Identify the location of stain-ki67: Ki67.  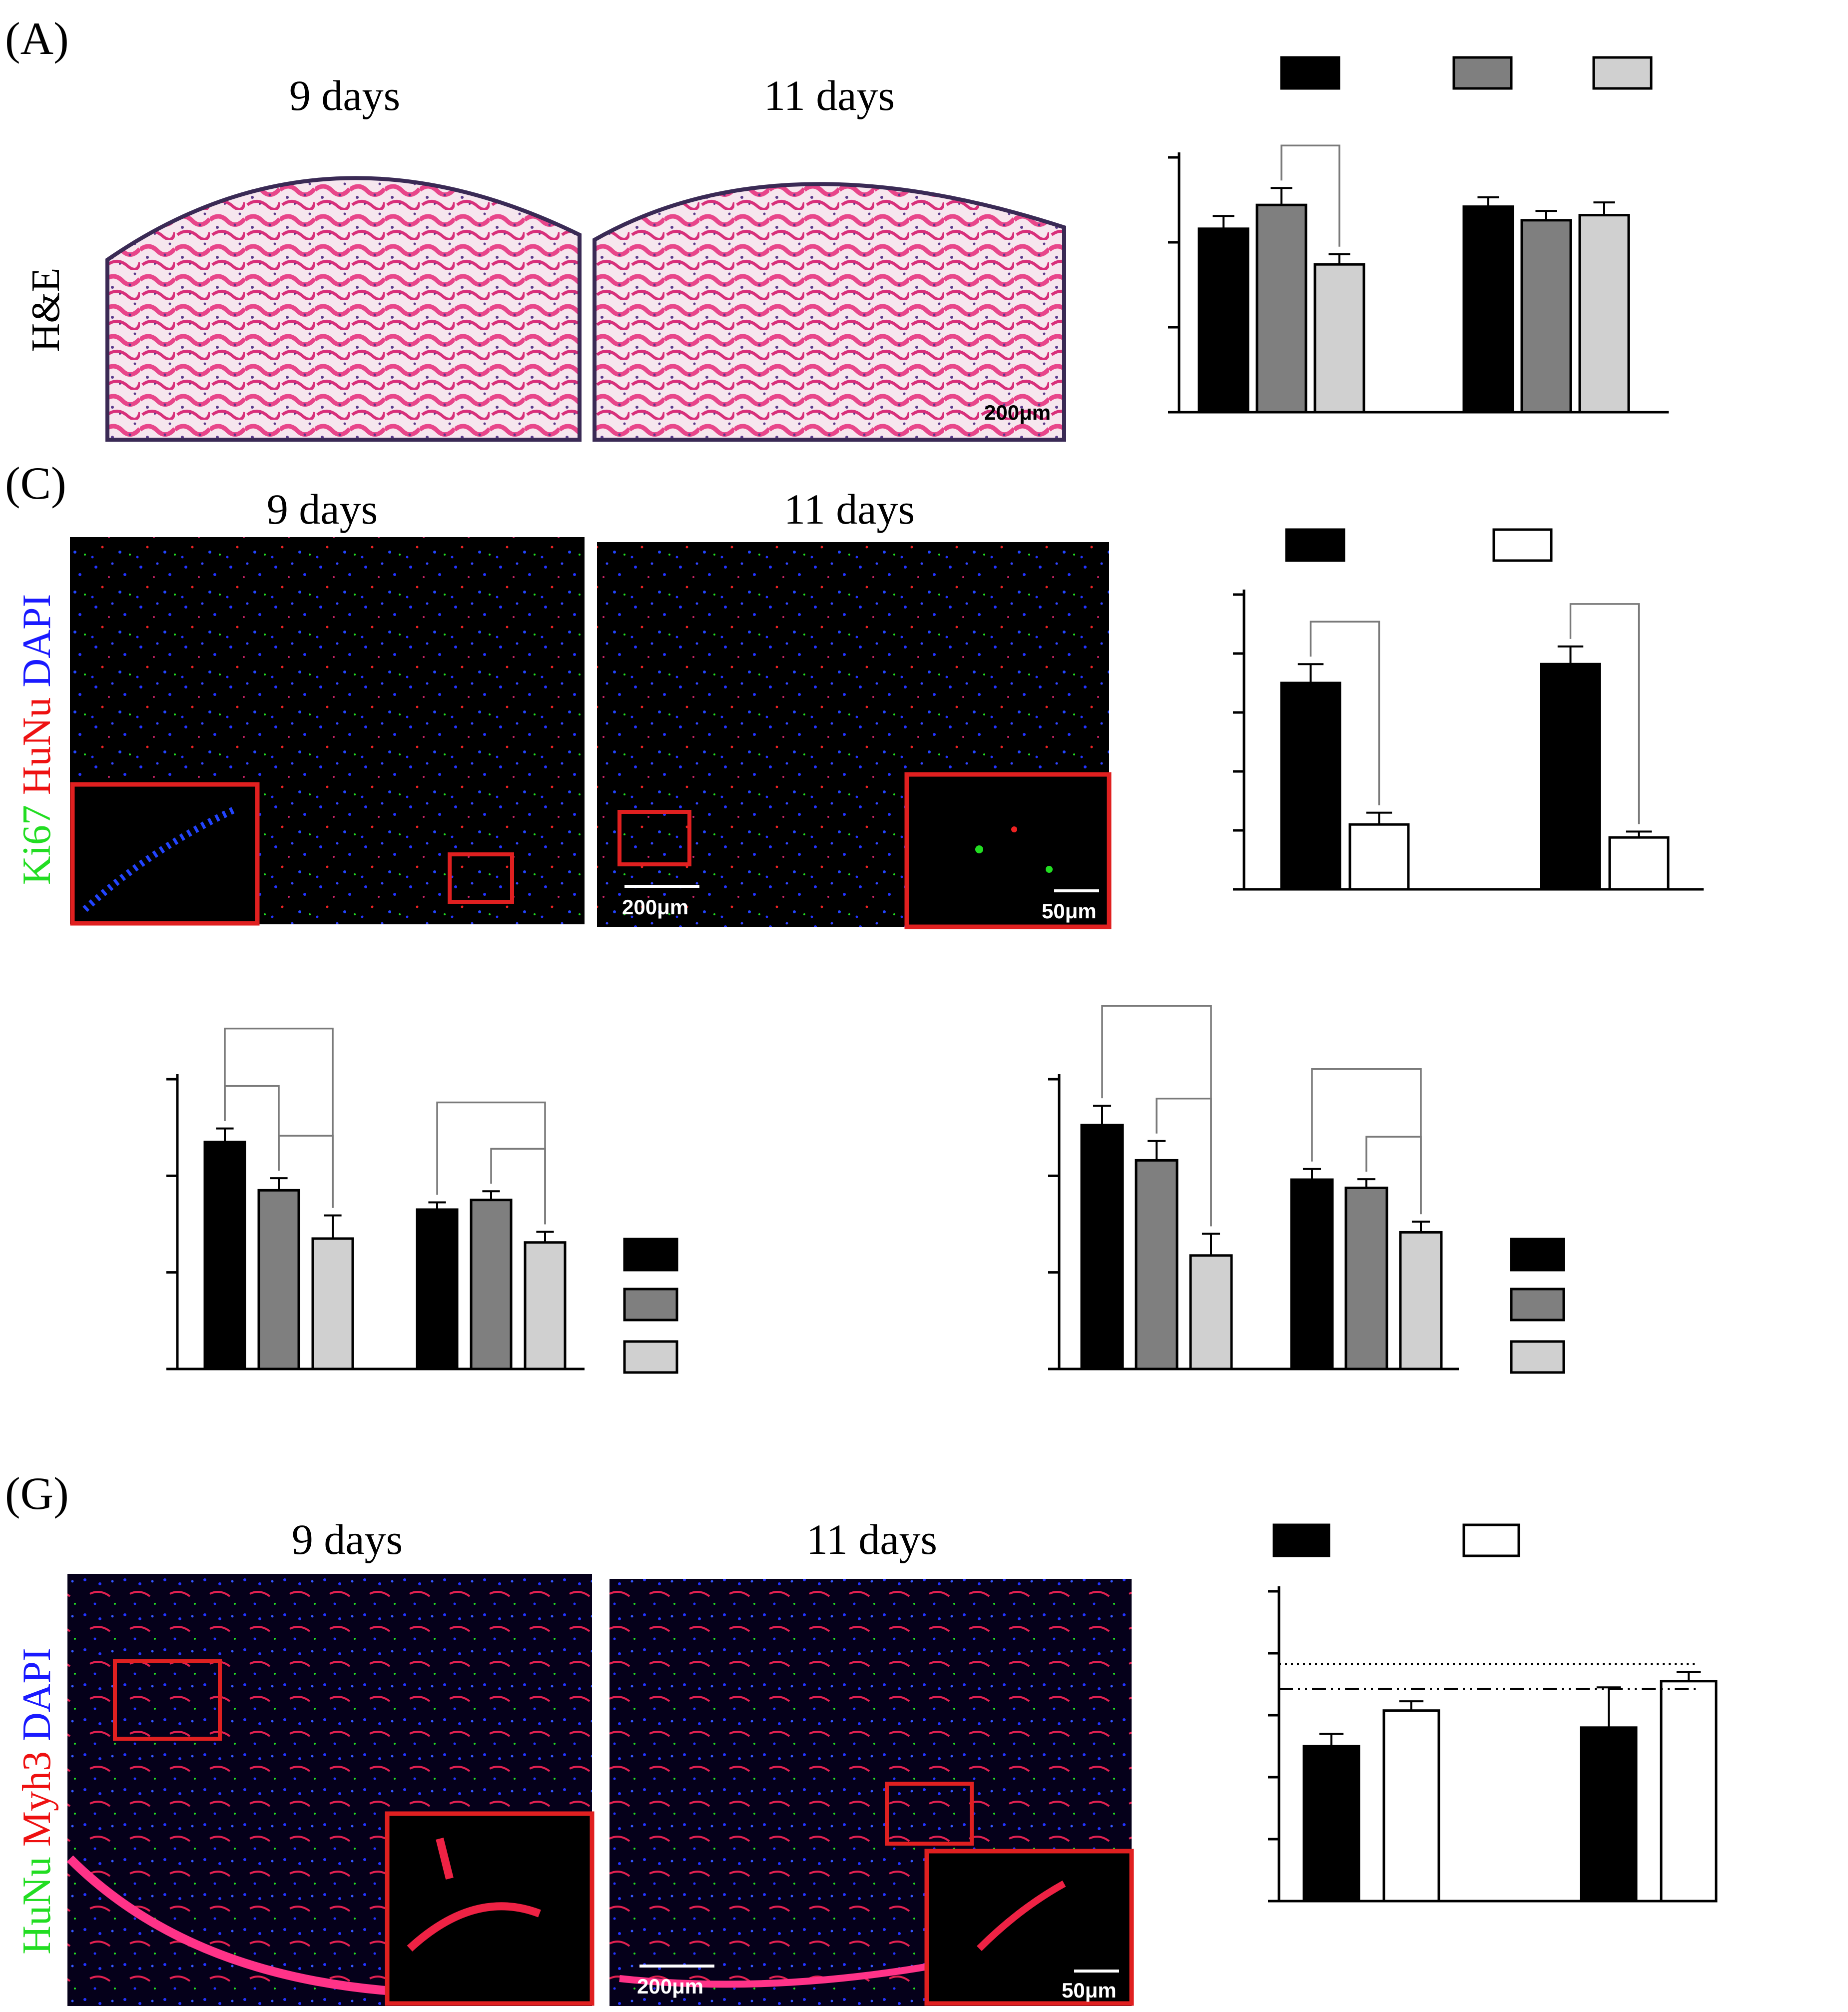
(37, 845).